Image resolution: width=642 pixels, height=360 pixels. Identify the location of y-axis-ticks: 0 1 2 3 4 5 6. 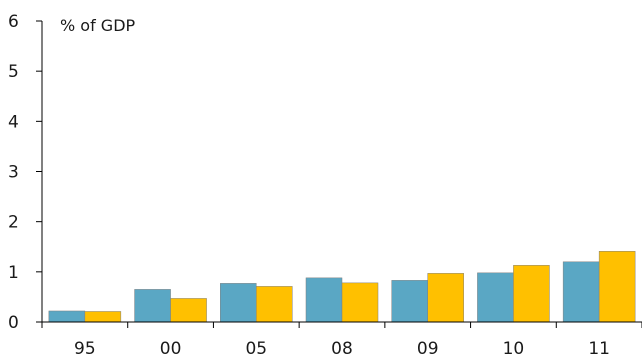
(25, 172).